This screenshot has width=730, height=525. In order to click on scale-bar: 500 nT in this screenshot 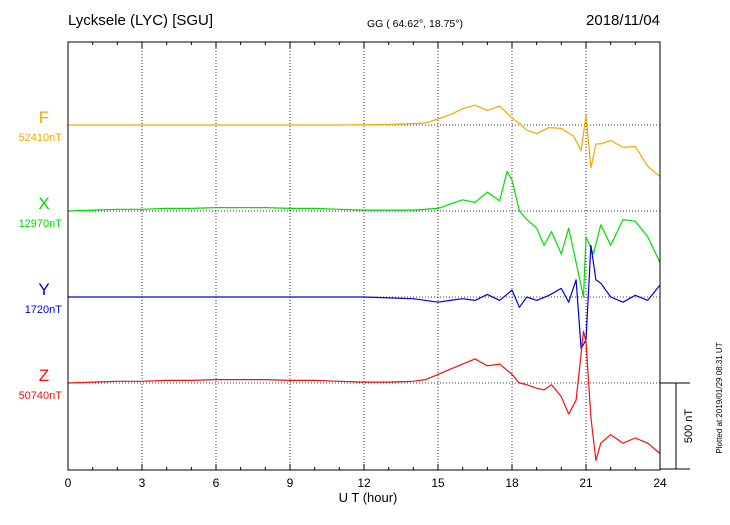, I will do `click(677, 426)`.